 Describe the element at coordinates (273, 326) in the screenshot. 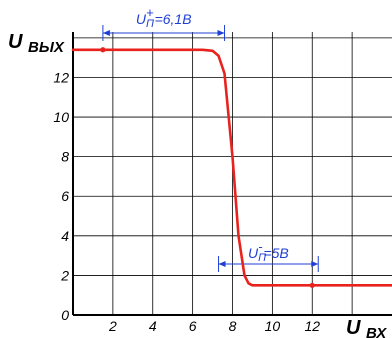

I see `x-tick-label: 10` at that location.